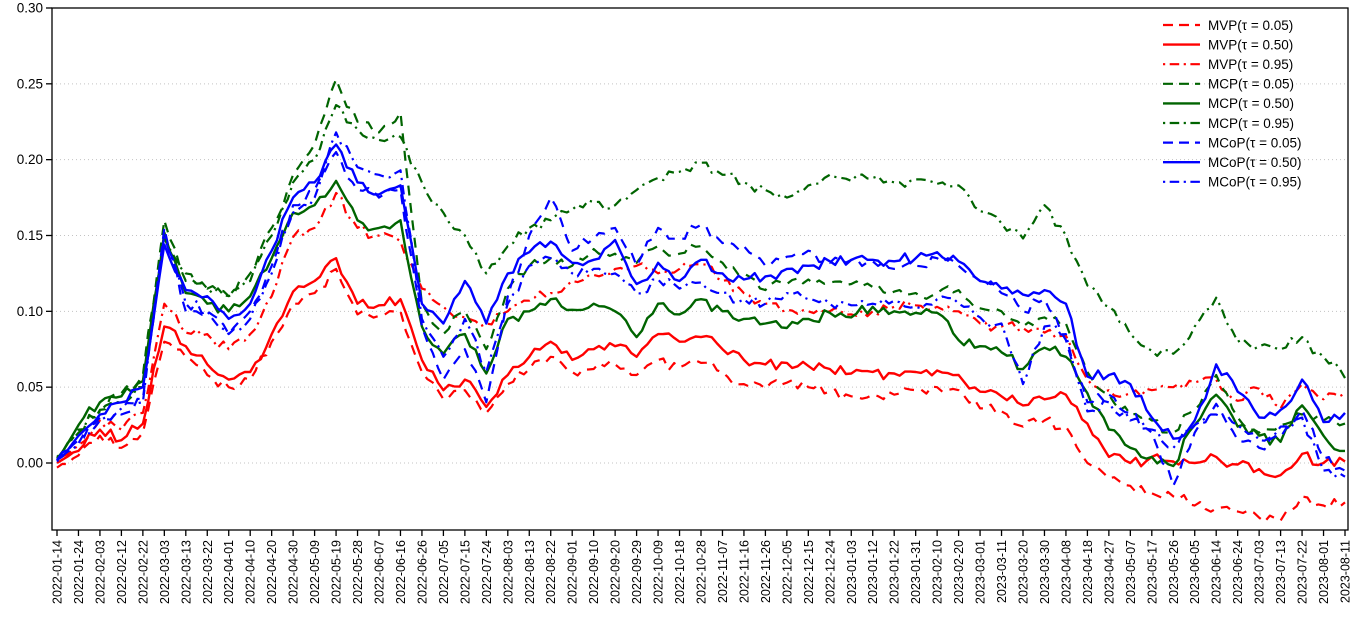 The height and width of the screenshot is (620, 1353). I want to click on x-tick-label: 2022-12-05, so click(787, 572).